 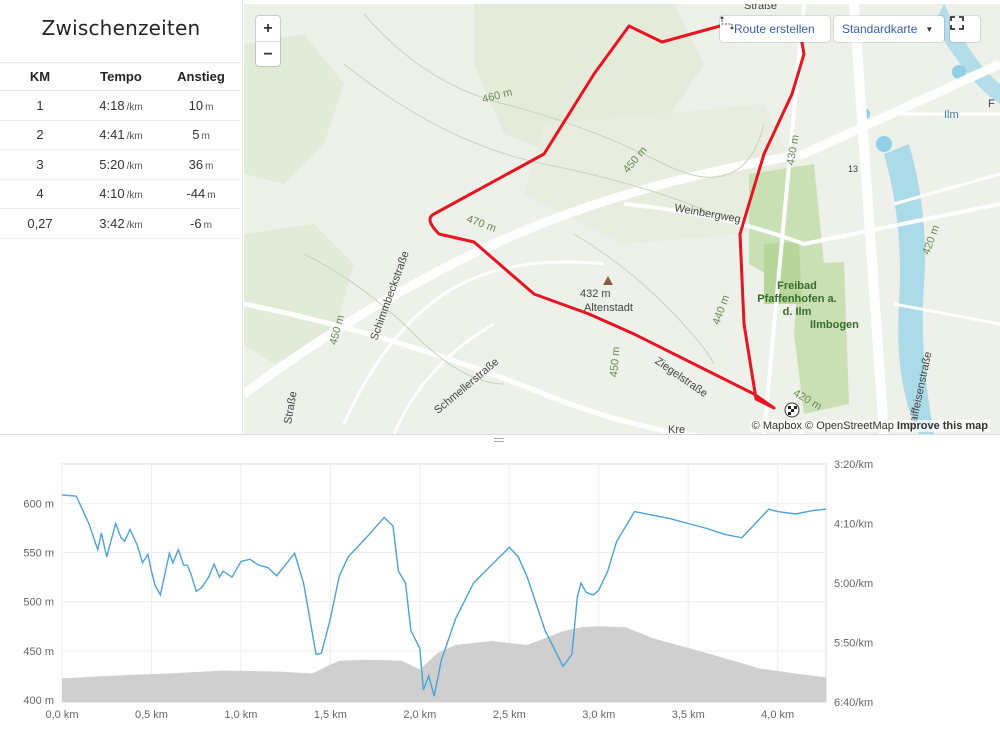 What do you see at coordinates (330, 715) in the screenshot?
I see `x-tick-label: 1,5 km` at bounding box center [330, 715].